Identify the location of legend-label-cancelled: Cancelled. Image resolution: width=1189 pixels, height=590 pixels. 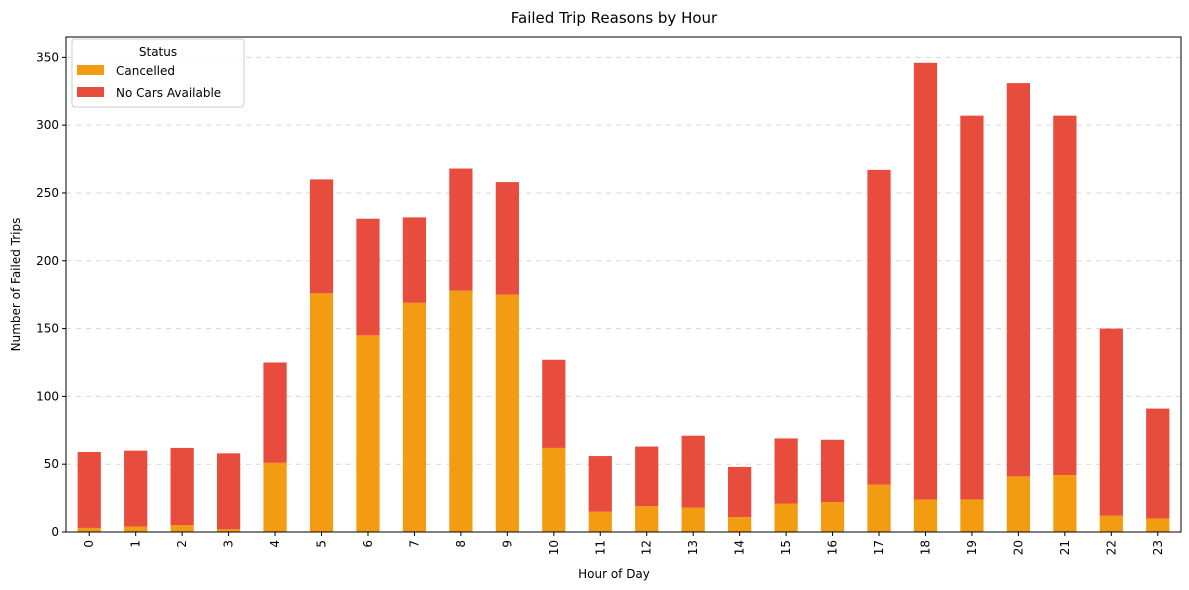
(145, 71).